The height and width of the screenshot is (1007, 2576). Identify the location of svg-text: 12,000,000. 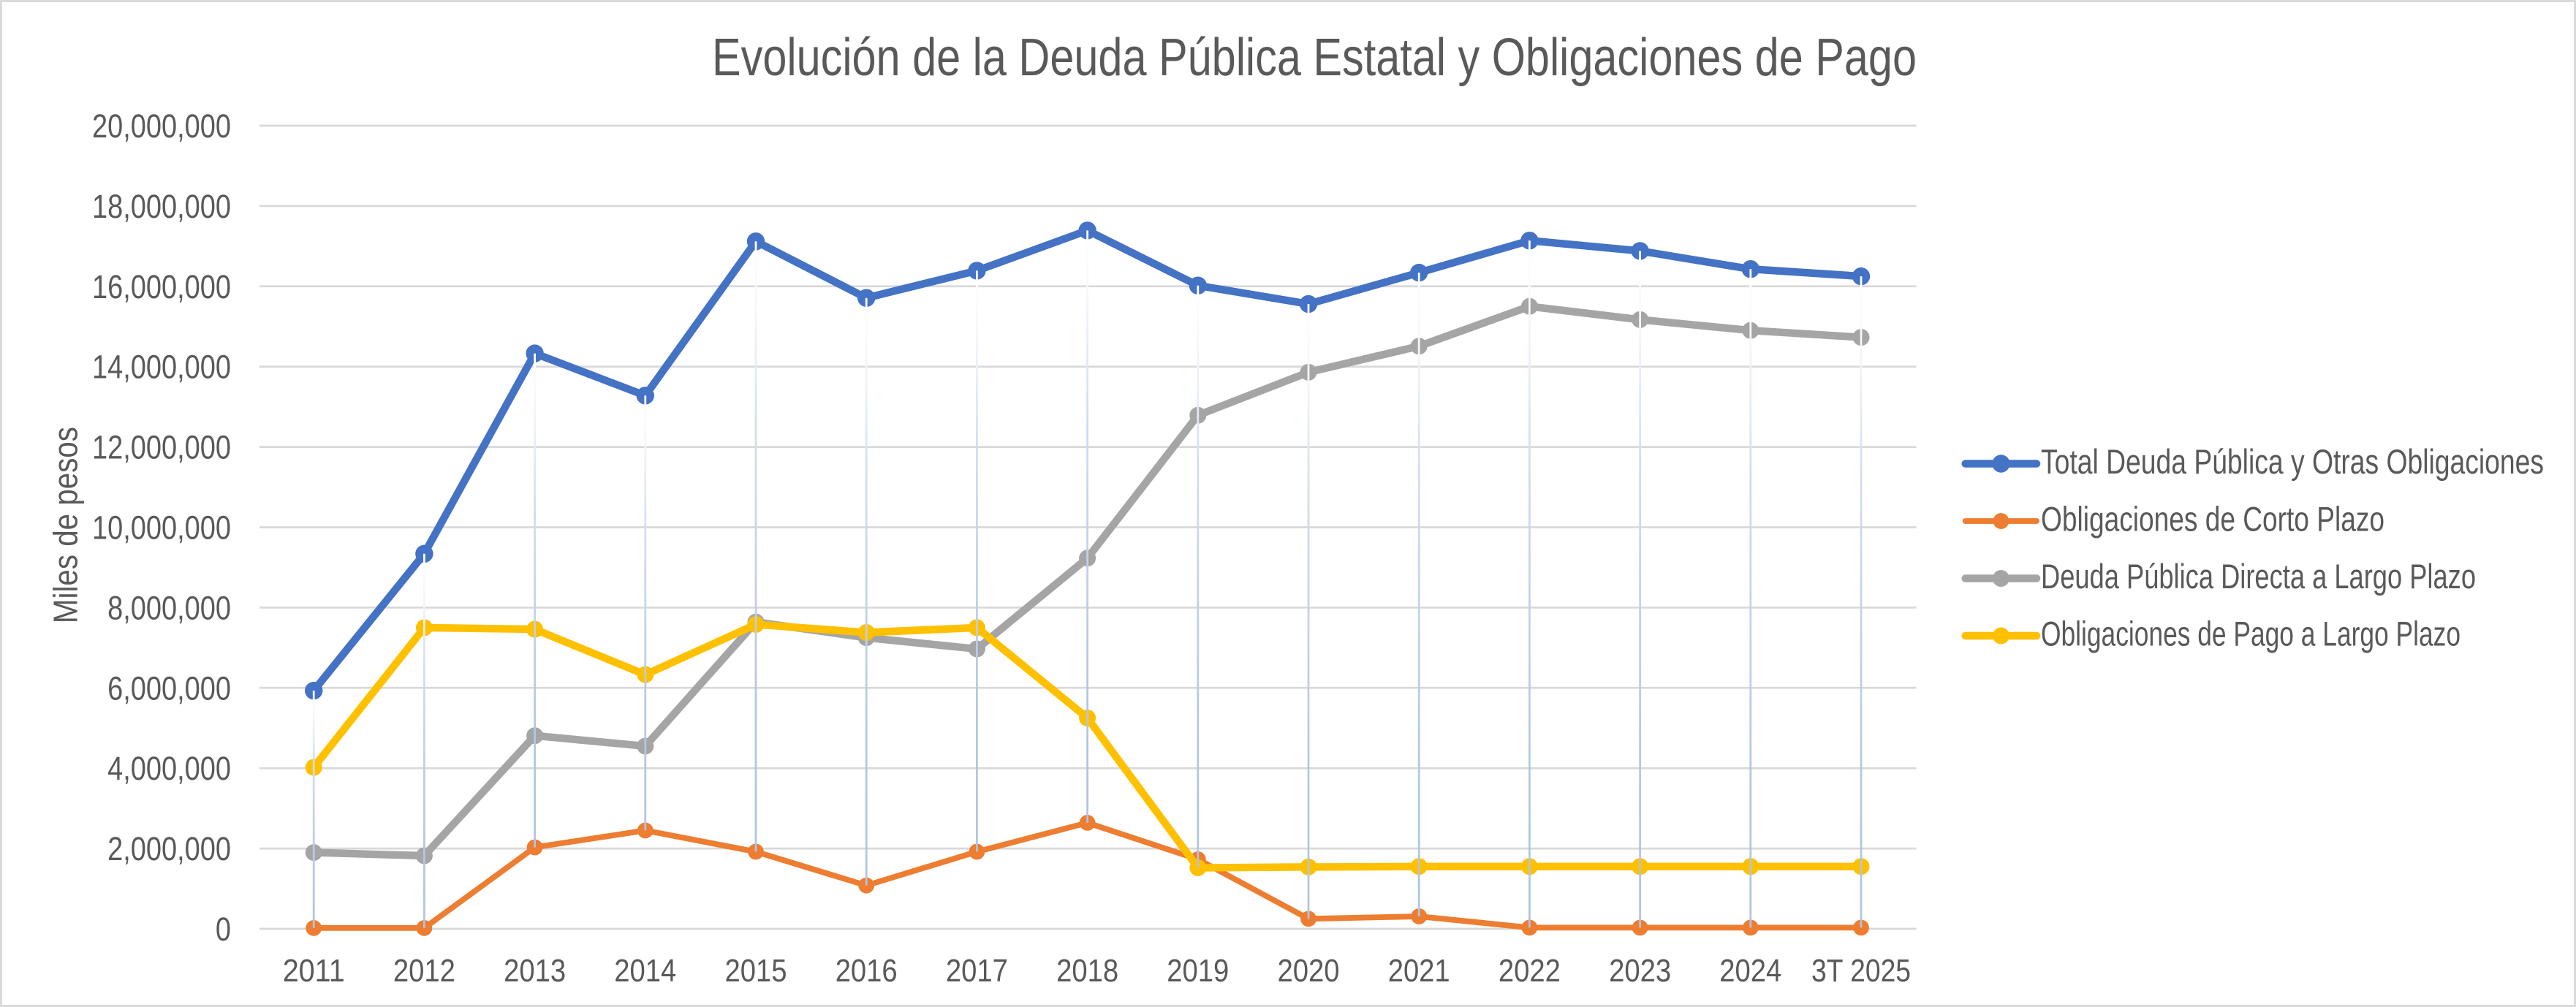
(161, 447).